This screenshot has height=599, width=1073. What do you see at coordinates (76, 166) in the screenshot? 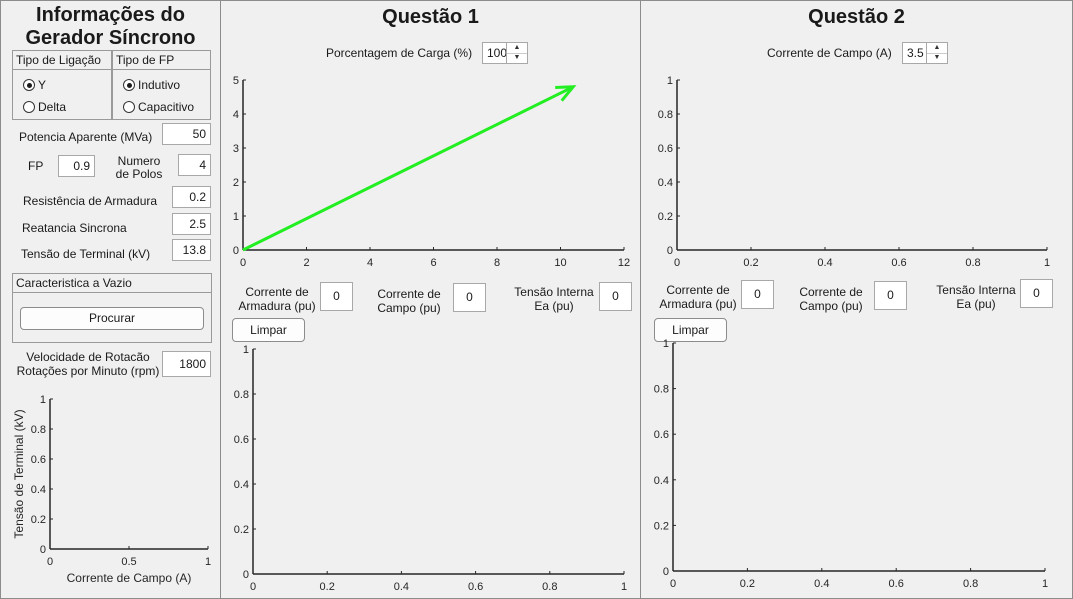
I see `fp-input: 0.9` at bounding box center [76, 166].